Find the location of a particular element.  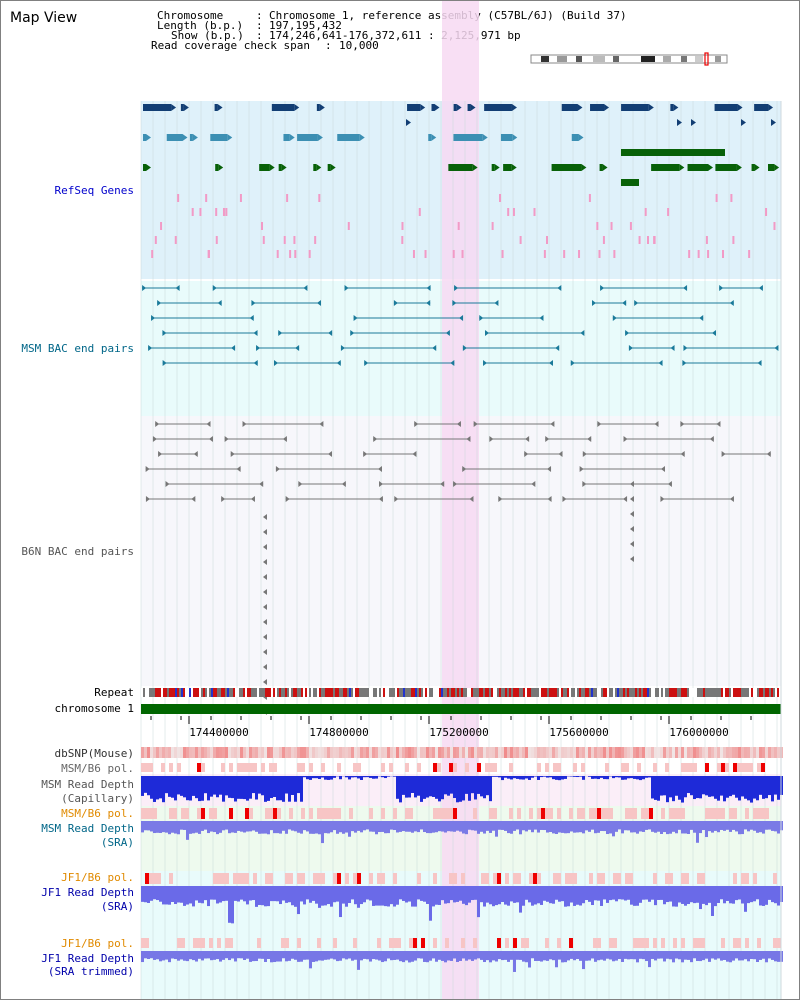

gene-feature is located at coordinates (460, 167).